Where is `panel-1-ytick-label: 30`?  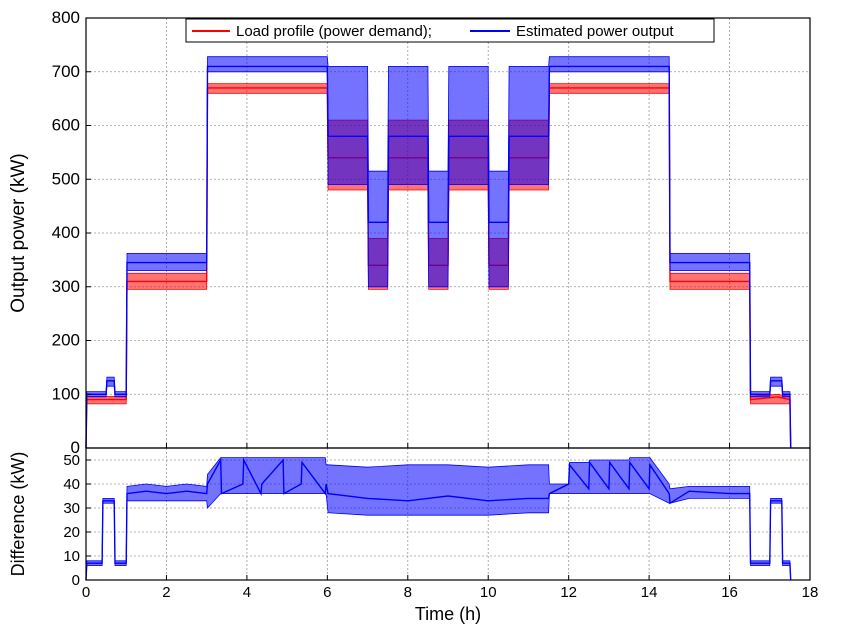
panel-1-ytick-label: 30 is located at coordinates (71, 508).